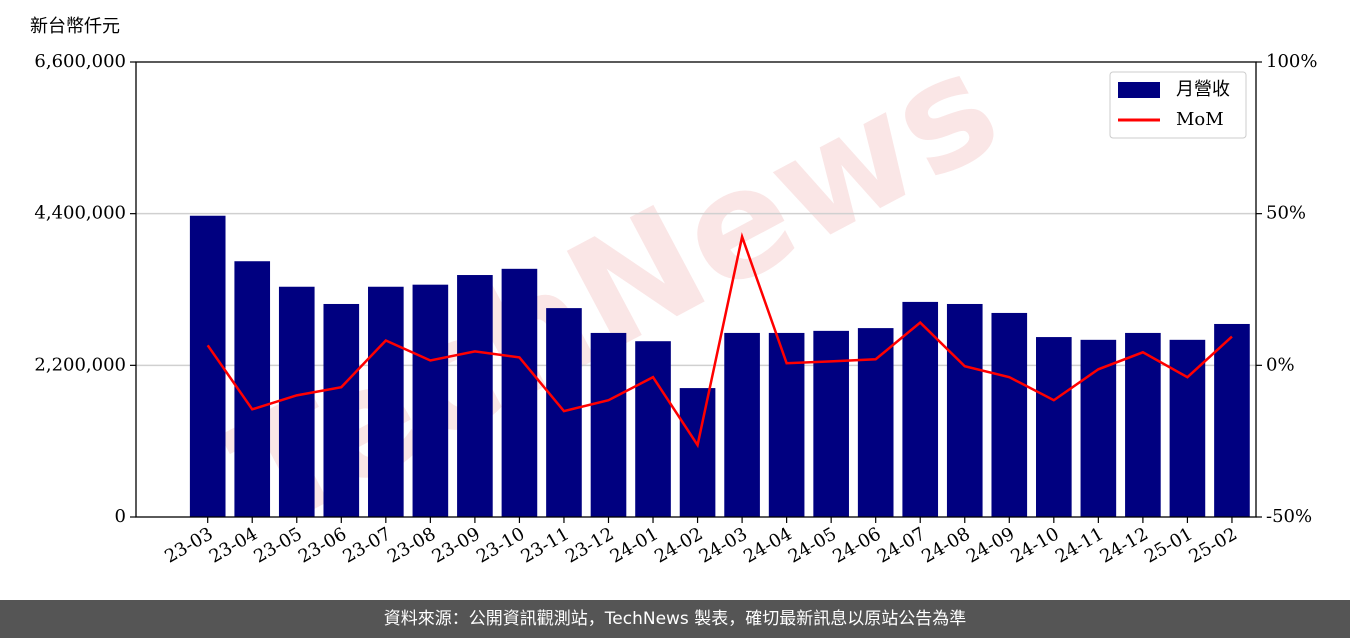 This screenshot has height=638, width=1350. I want to click on y-tick-label: 0, so click(120, 516).